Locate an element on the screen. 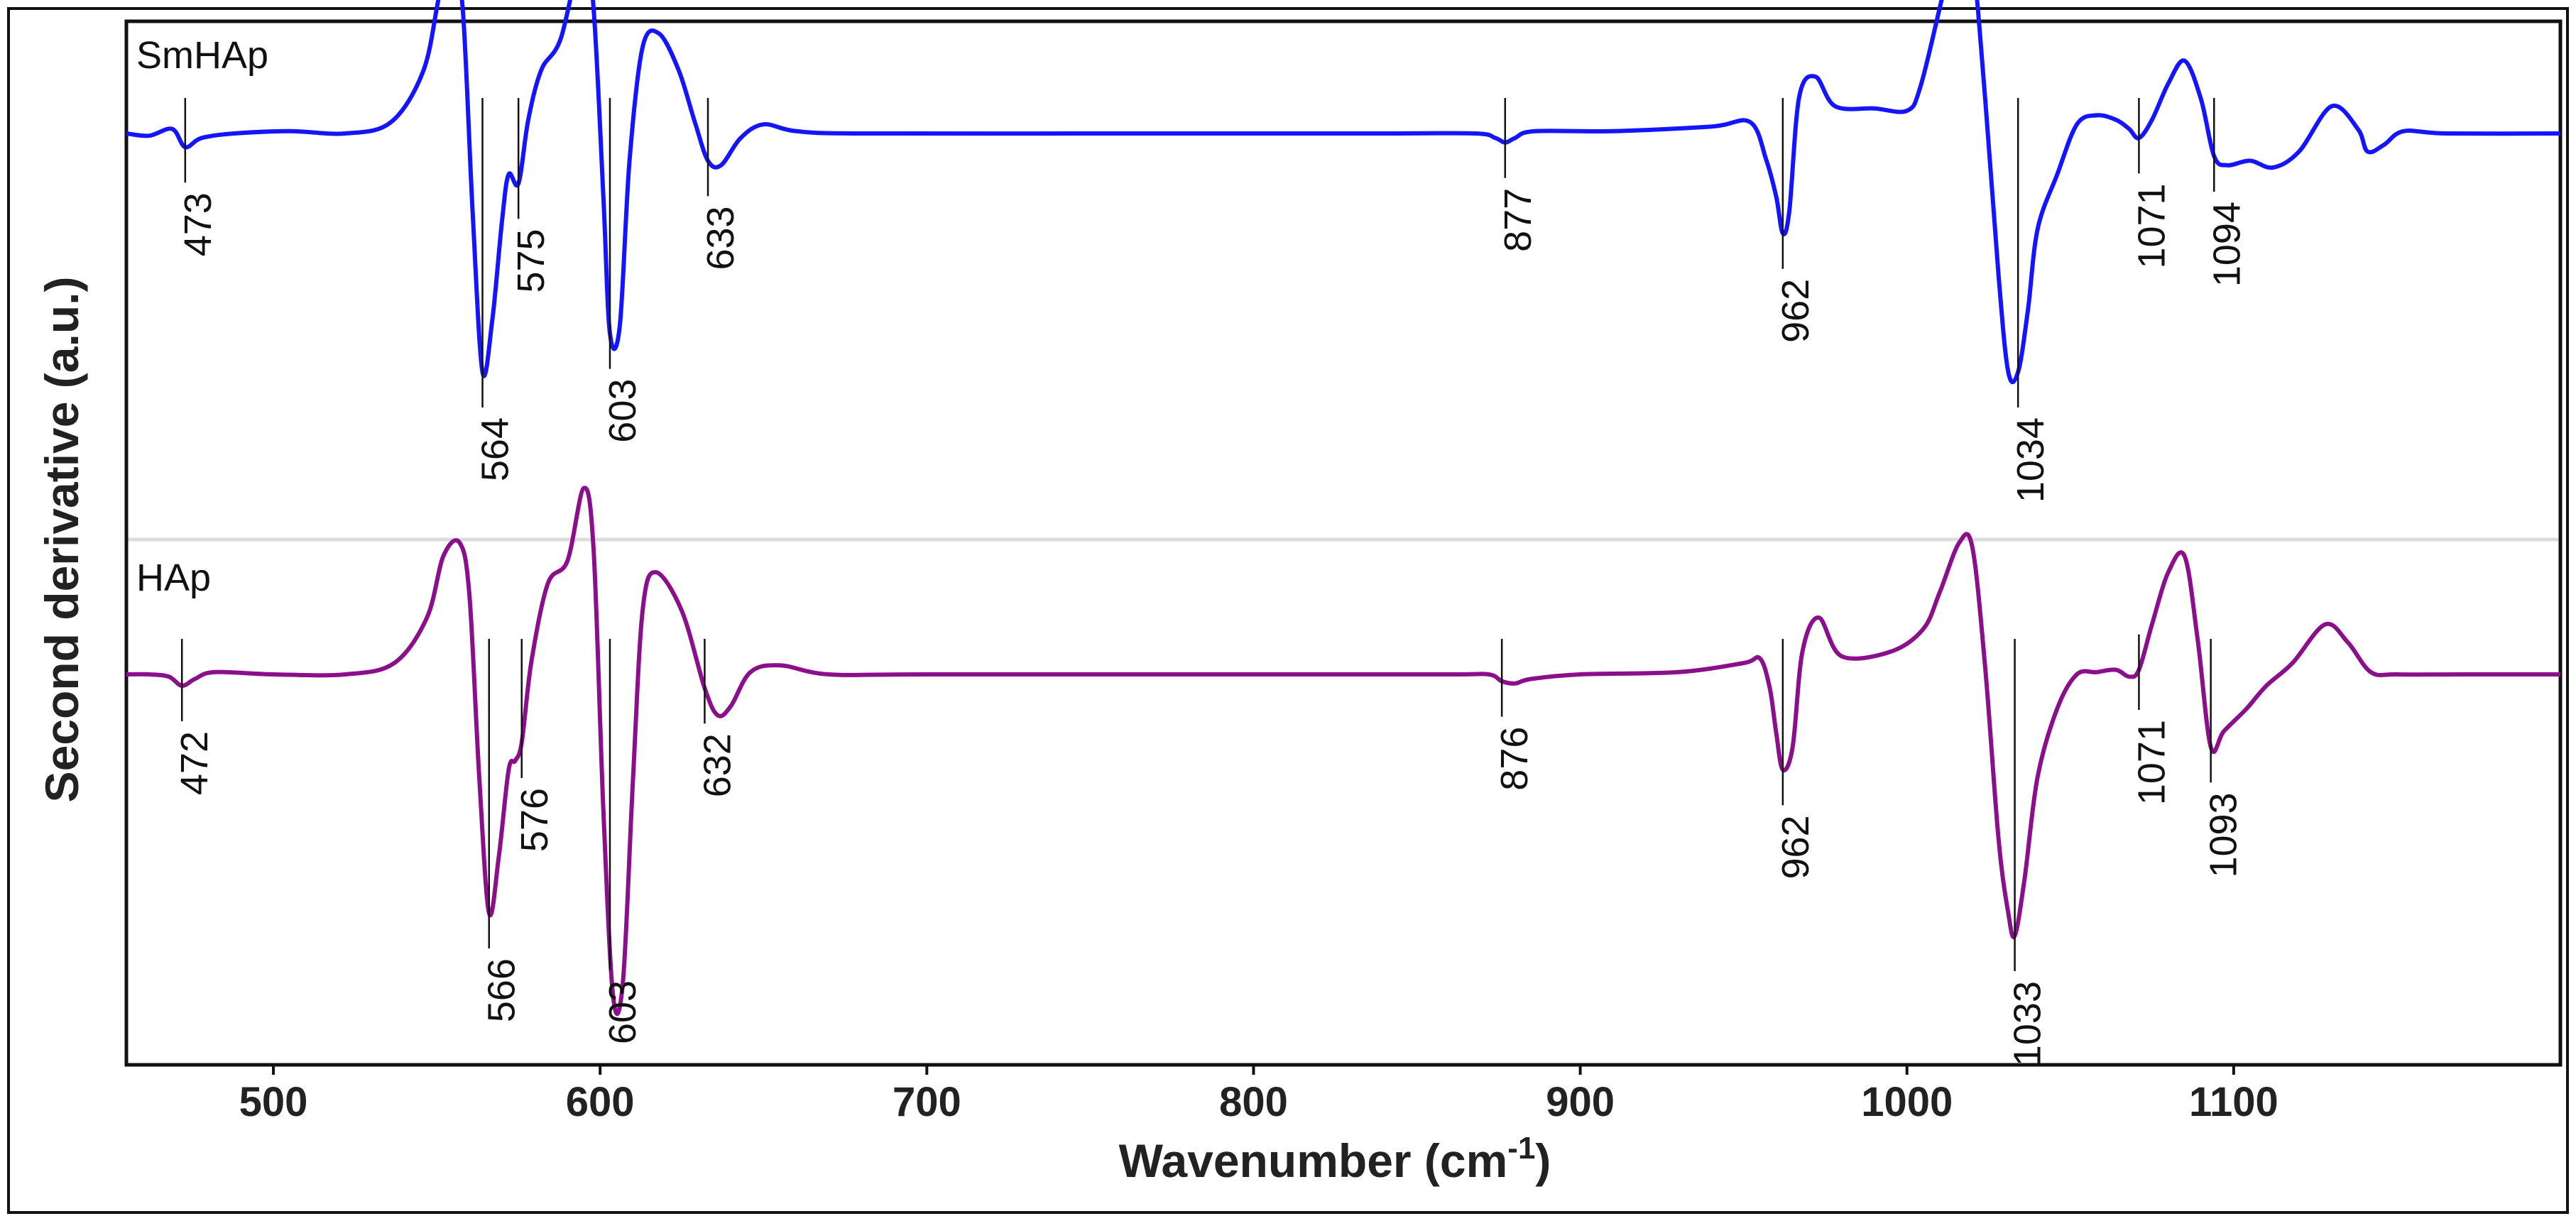 The width and height of the screenshot is (2576, 1221). x-ticks: 500 600 700 800 900 1000 1100 is located at coordinates (1258, 1095).